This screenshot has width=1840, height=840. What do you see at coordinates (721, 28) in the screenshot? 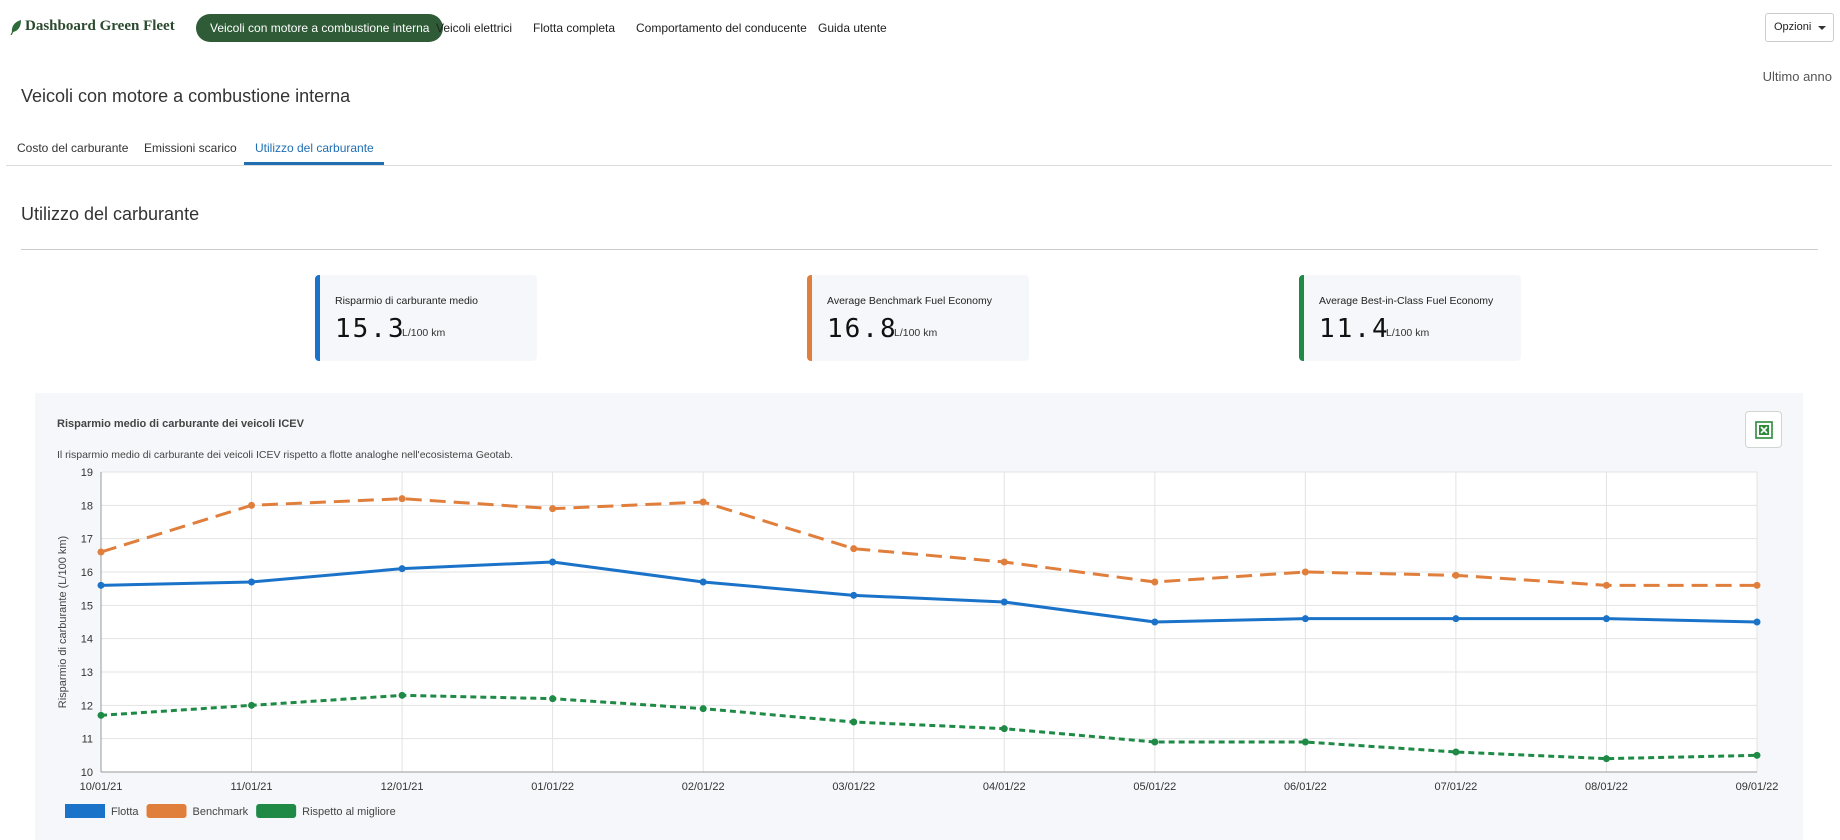
I see `nav-item-driver-behavior: Comportamento del conducente` at bounding box center [721, 28].